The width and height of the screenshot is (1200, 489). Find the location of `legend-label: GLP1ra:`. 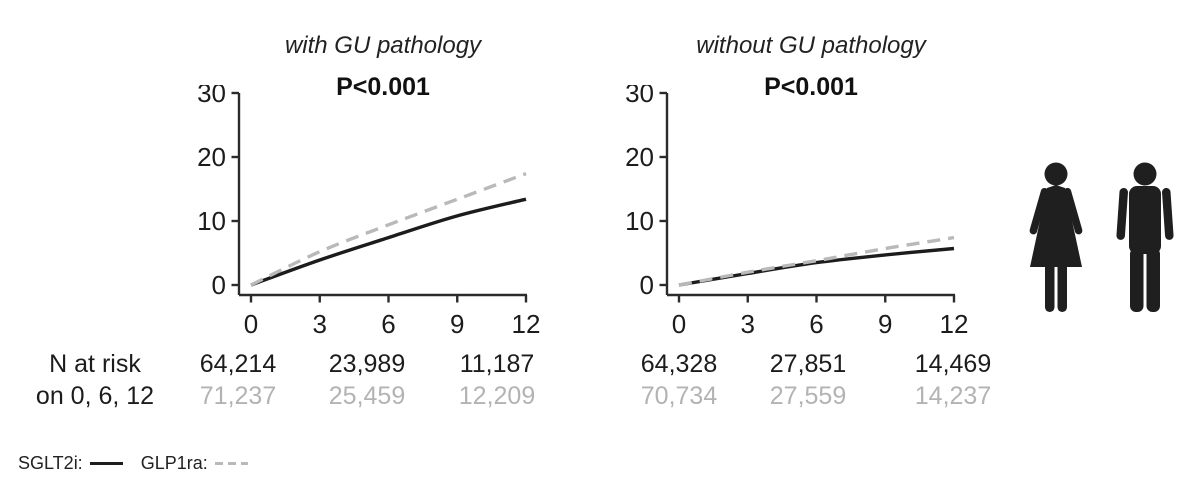

legend-label: GLP1ra: is located at coordinates (174, 462).